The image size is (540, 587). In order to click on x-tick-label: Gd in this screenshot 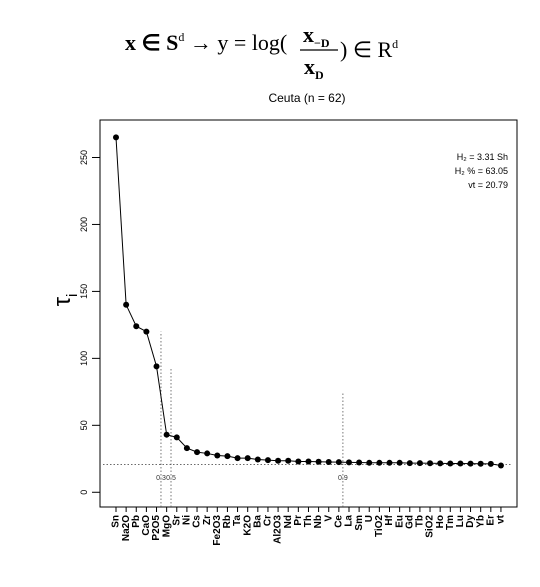, I will do `click(409, 522)`.